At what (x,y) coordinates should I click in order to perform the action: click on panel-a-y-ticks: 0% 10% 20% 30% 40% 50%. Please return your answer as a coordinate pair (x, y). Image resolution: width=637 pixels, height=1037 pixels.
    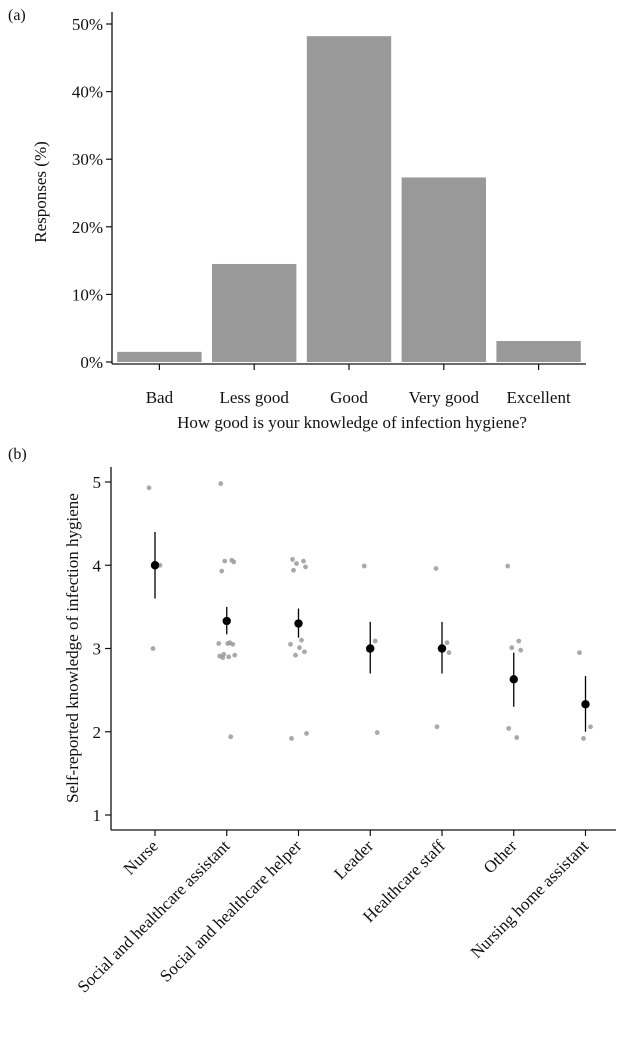
    Looking at the image, I should click on (92, 193).